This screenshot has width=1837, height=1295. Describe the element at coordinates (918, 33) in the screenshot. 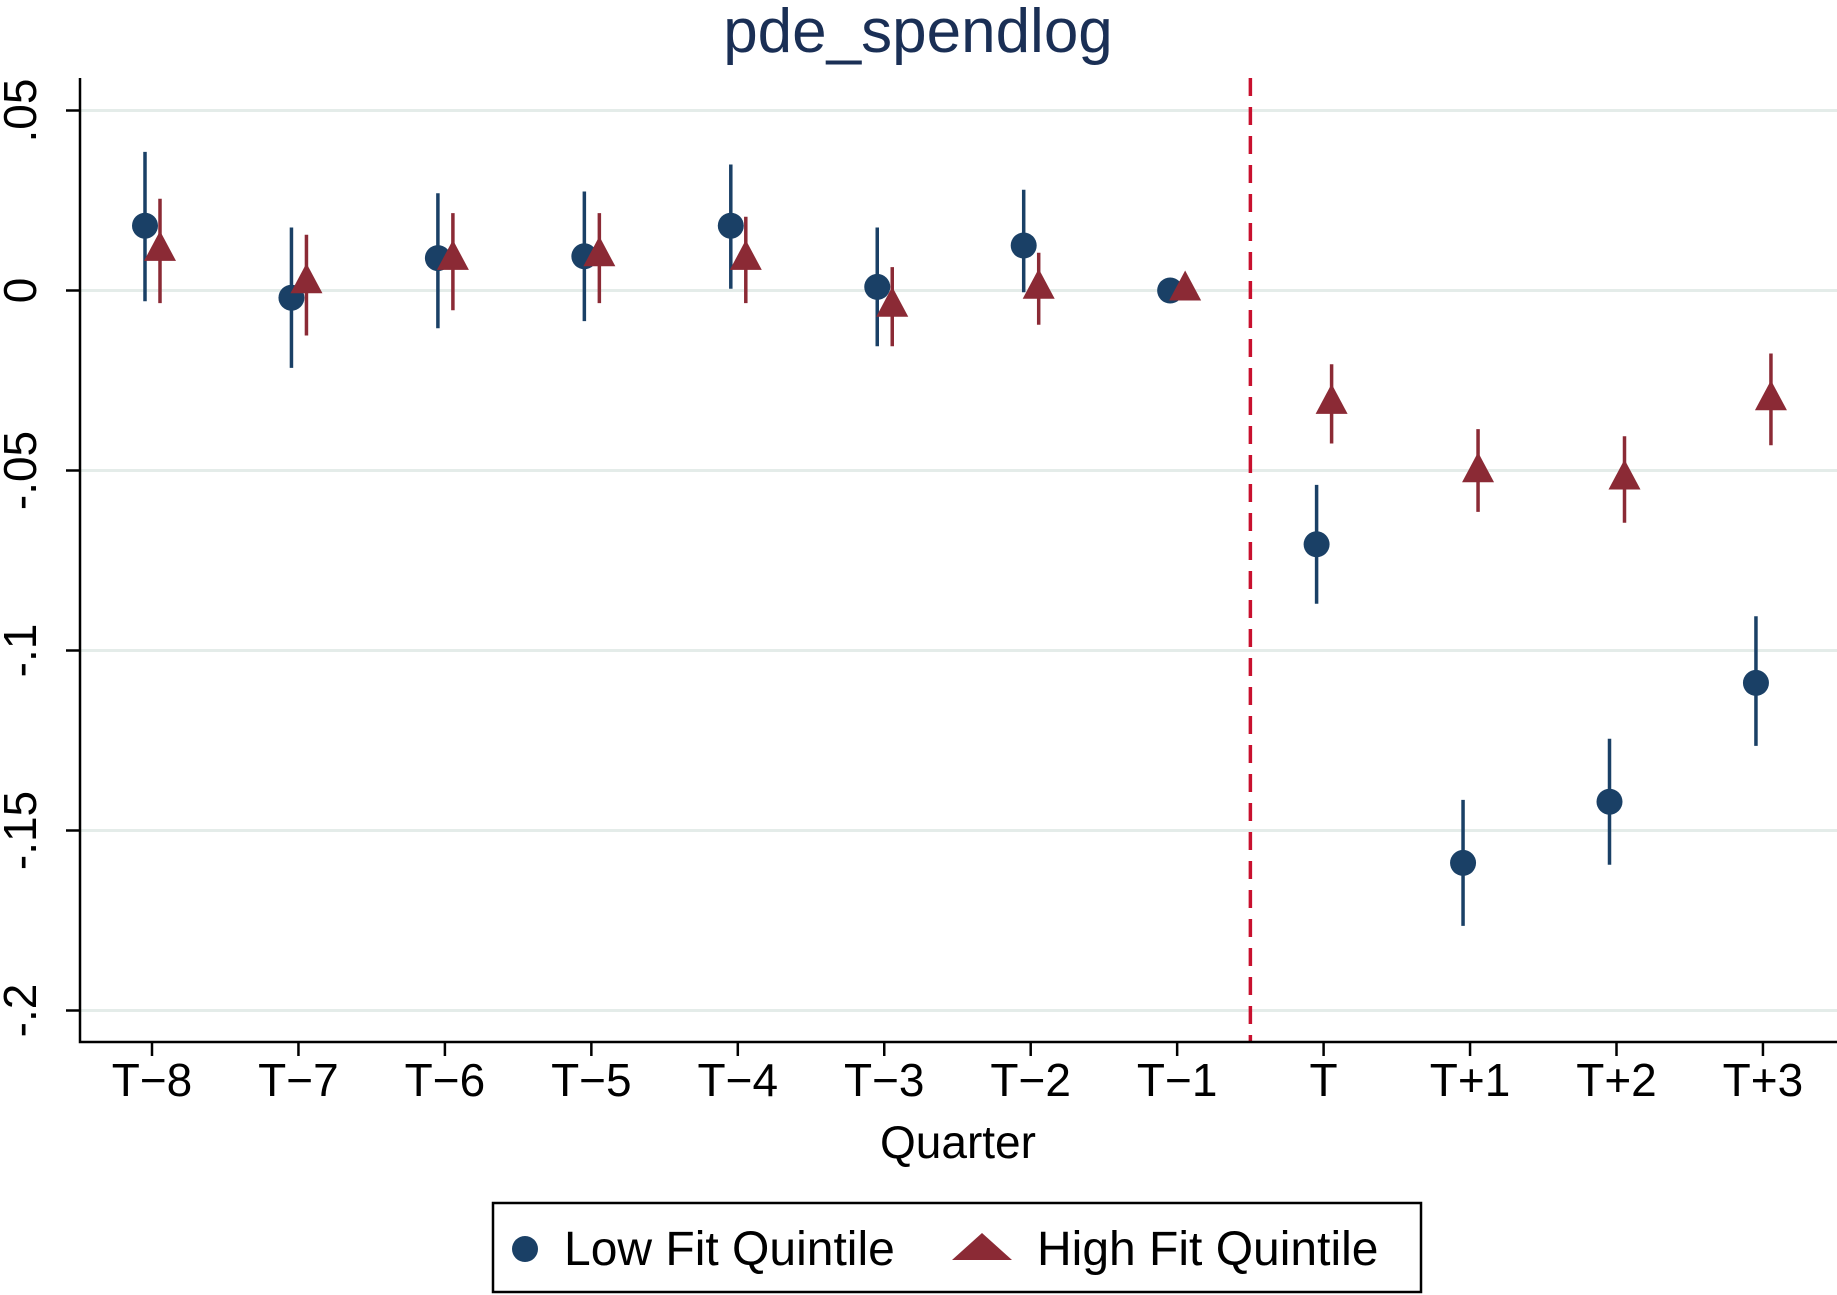

I see `chart-title: pde_spendlog` at that location.